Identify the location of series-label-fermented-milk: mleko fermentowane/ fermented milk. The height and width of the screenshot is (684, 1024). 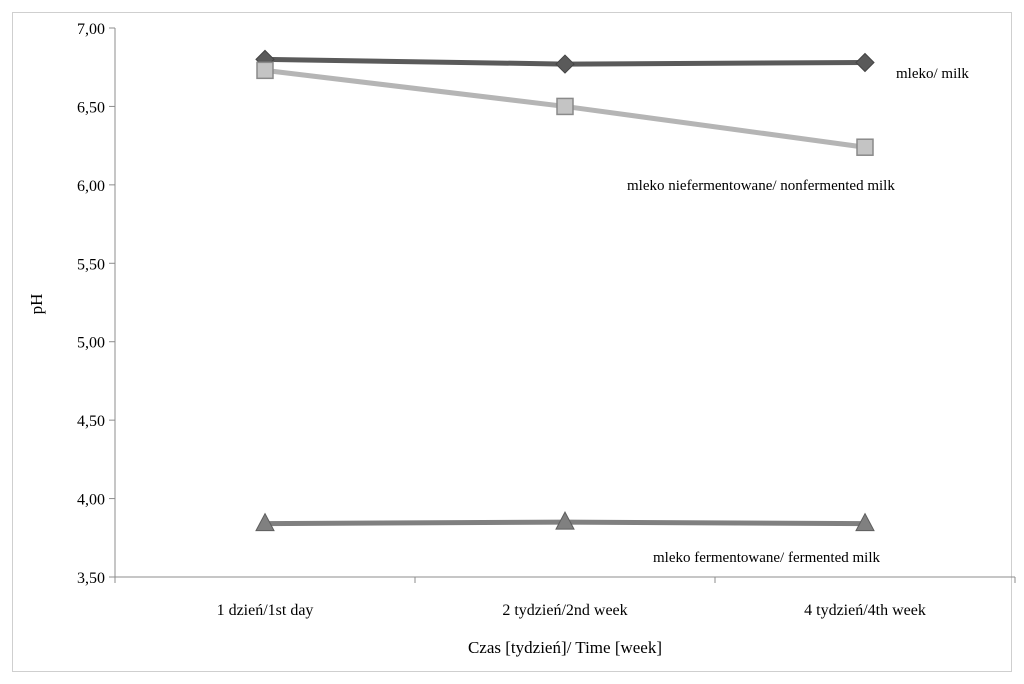
(766, 558).